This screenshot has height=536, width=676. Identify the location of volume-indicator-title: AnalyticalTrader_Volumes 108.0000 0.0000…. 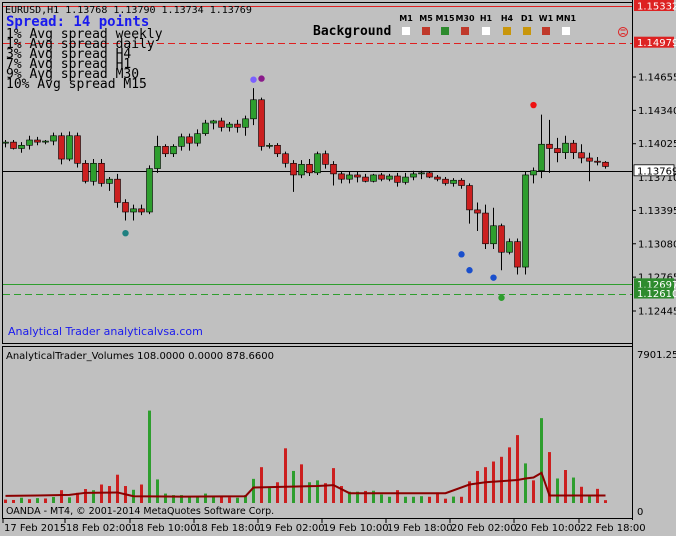
(140, 356).